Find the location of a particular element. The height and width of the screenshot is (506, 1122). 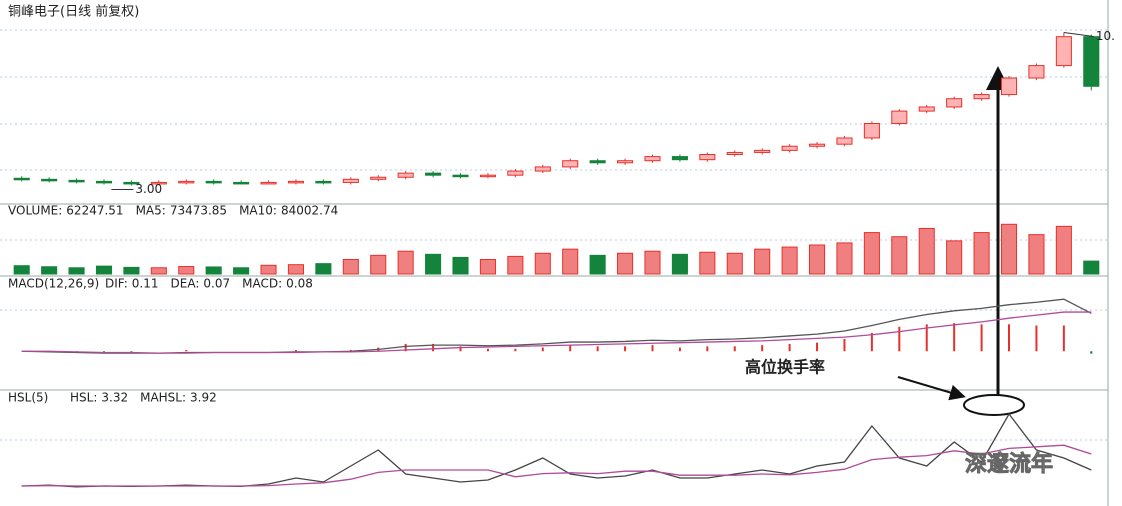

legend-value: 0.11 is located at coordinates (145, 284).